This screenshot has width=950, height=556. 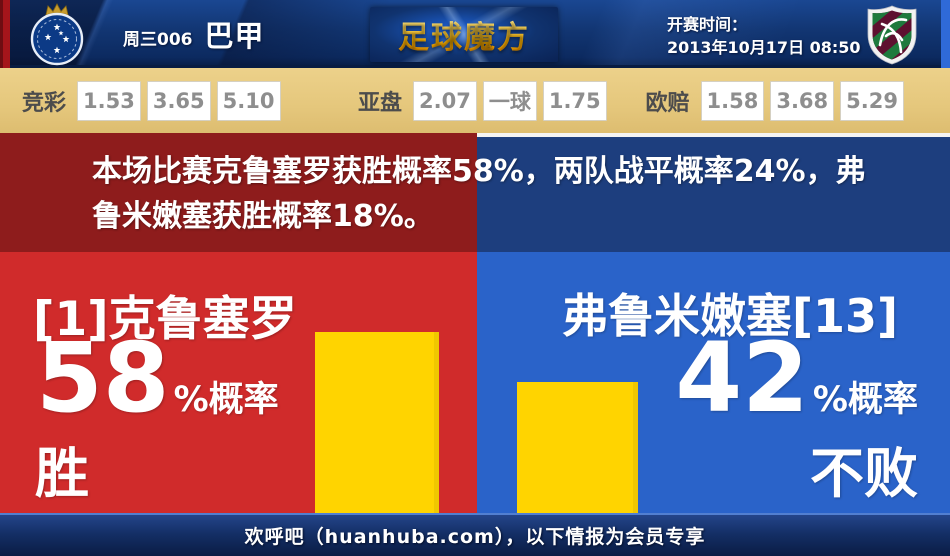 What do you see at coordinates (248, 100) in the screenshot?
I see `odds-value-box: 5.10` at bounding box center [248, 100].